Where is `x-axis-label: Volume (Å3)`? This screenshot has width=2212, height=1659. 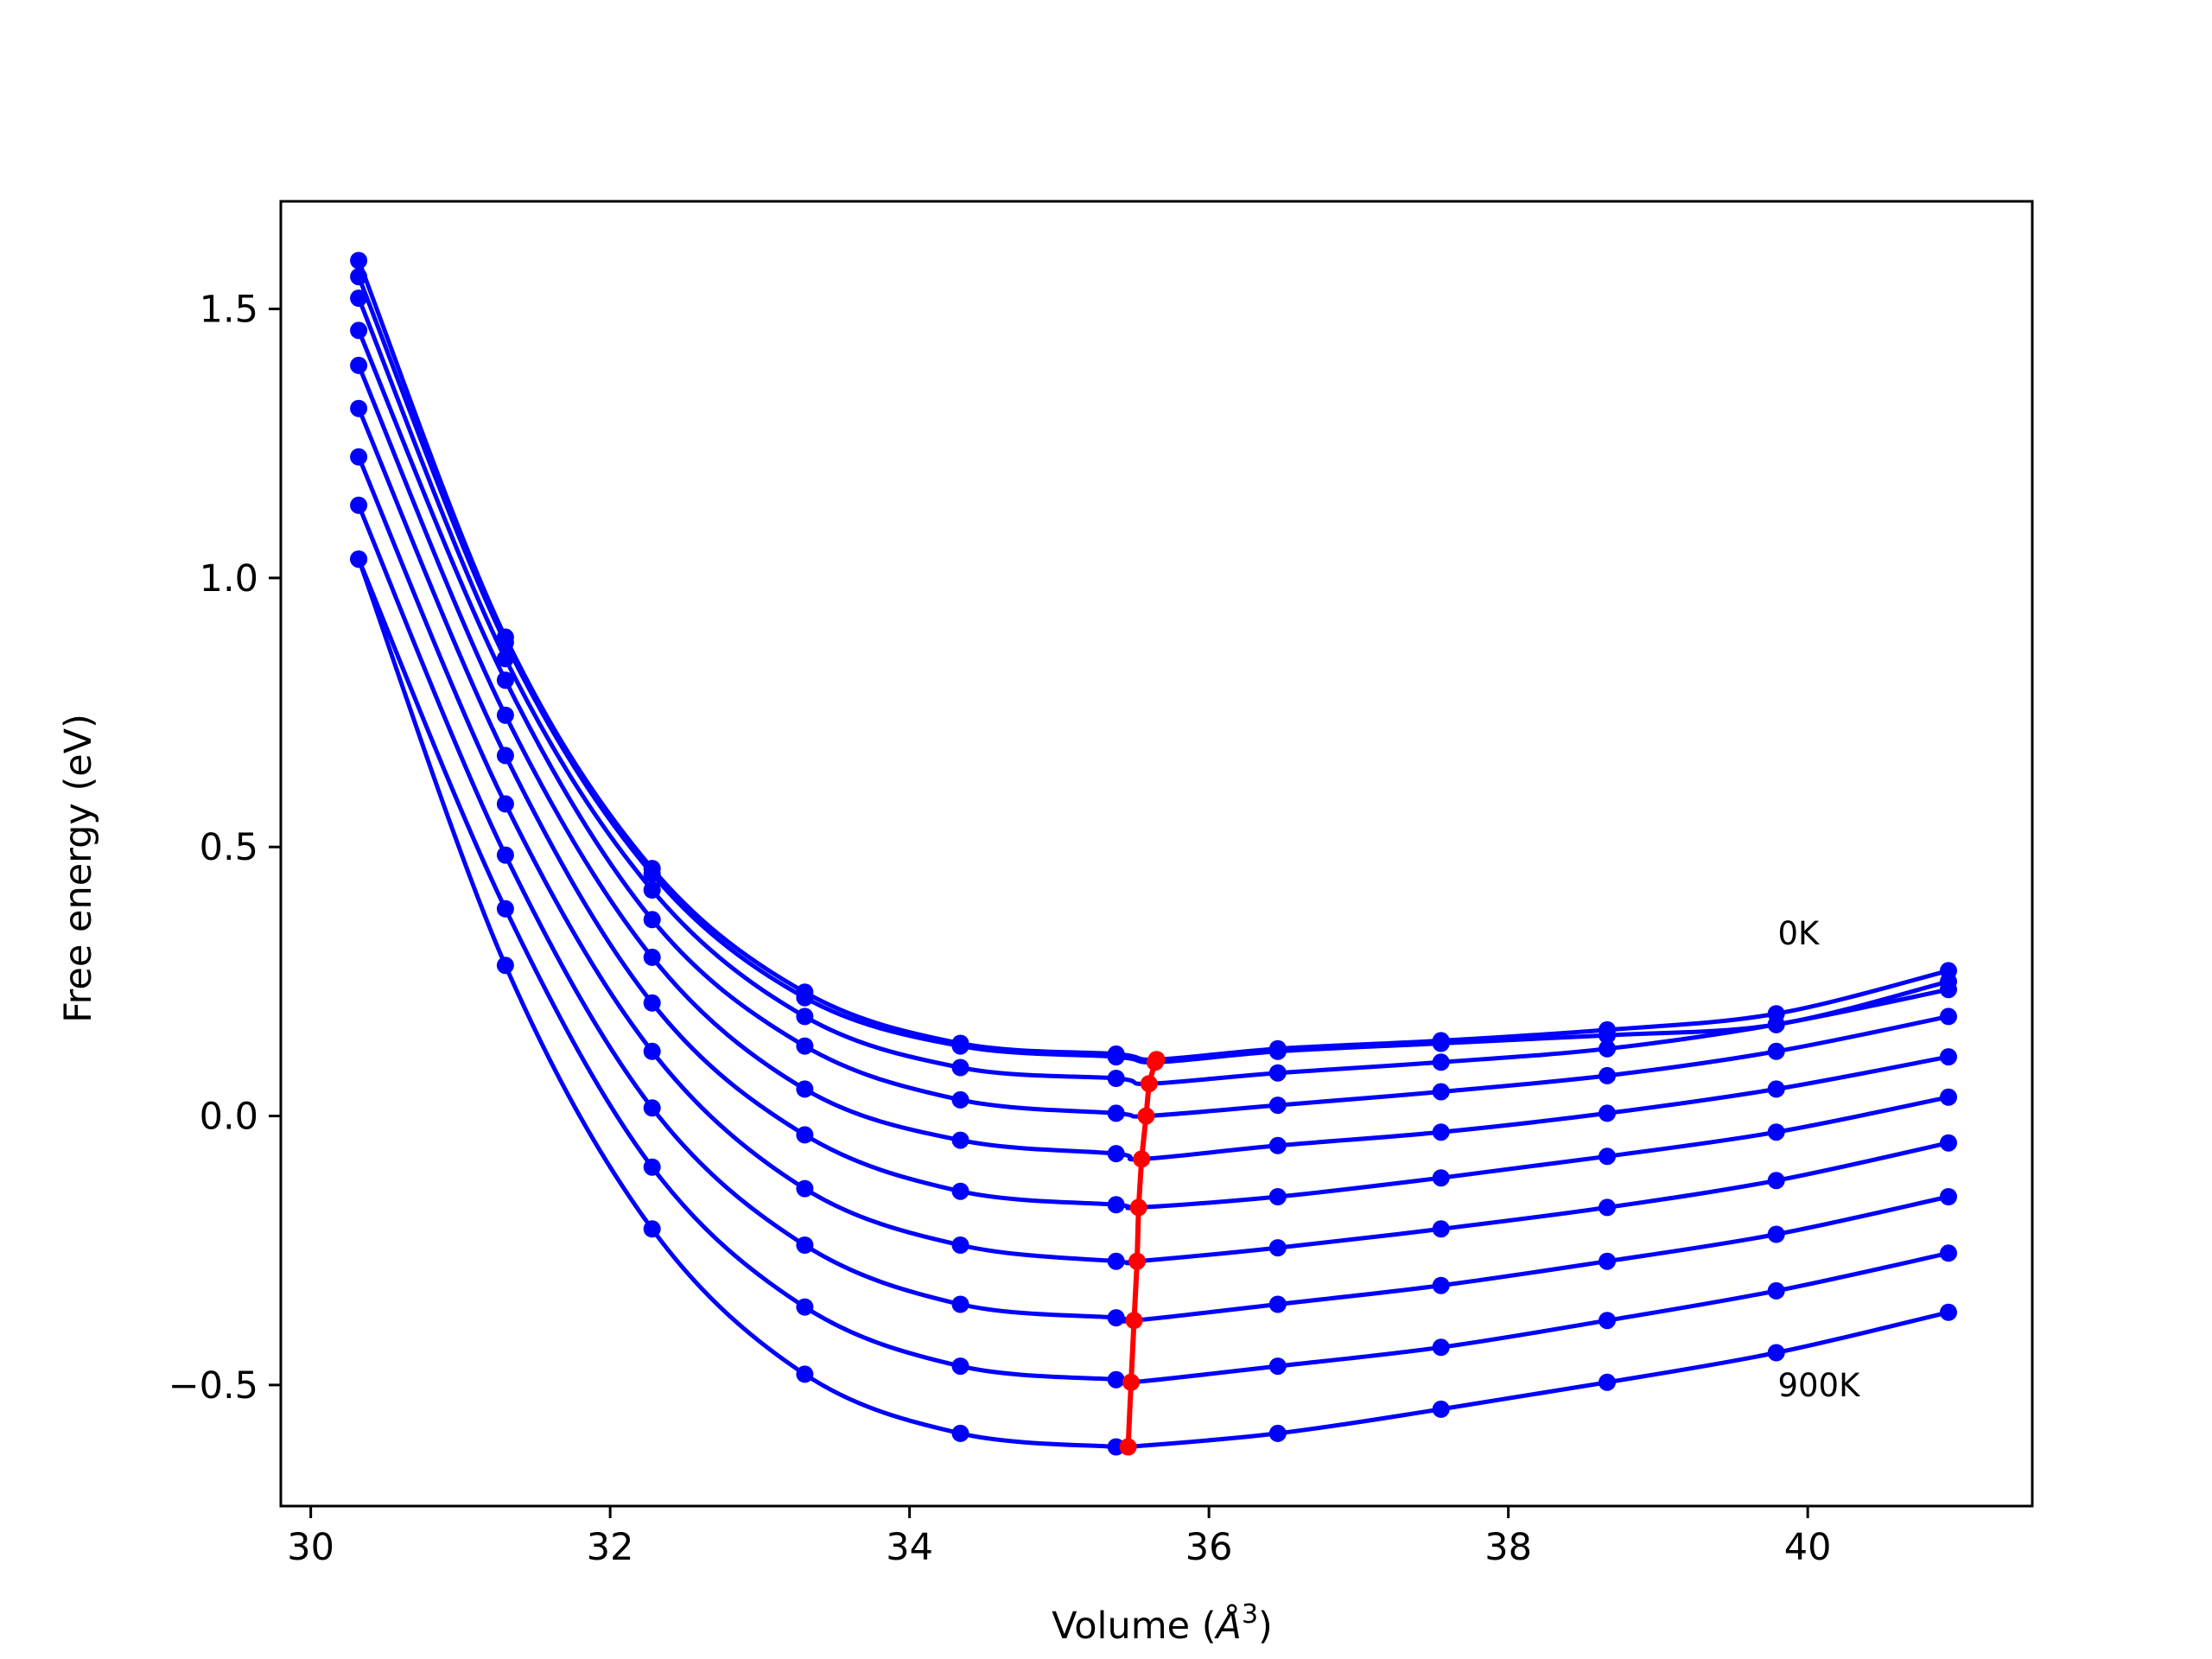
x-axis-label: Volume (Å3) is located at coordinates (1162, 1623).